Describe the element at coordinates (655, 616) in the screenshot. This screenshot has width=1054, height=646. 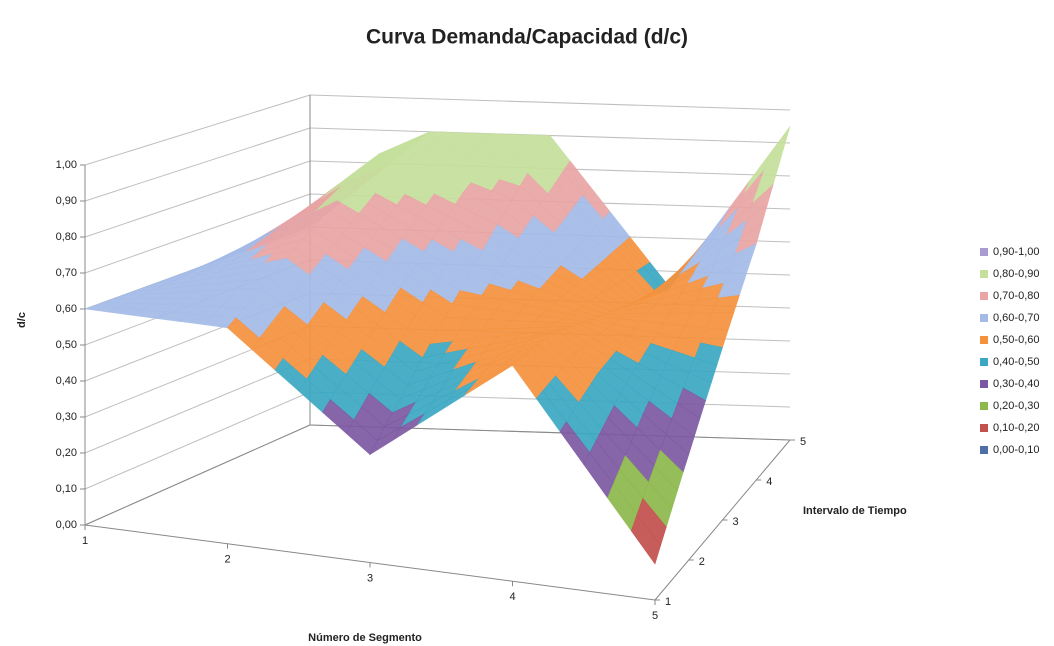
I see `x-tick-label: 5` at that location.